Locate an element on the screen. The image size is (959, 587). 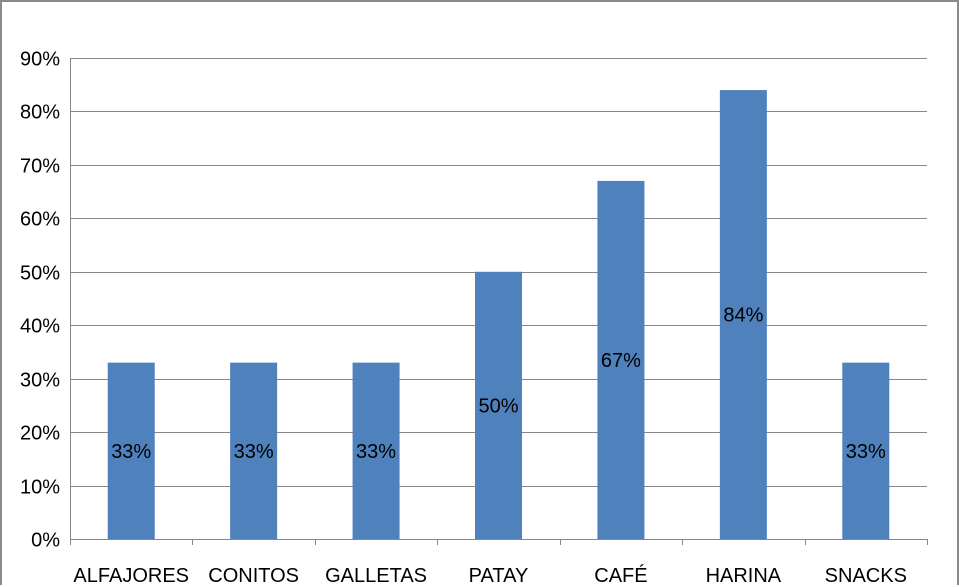
y-tick-label: 70% is located at coordinates (40, 167).